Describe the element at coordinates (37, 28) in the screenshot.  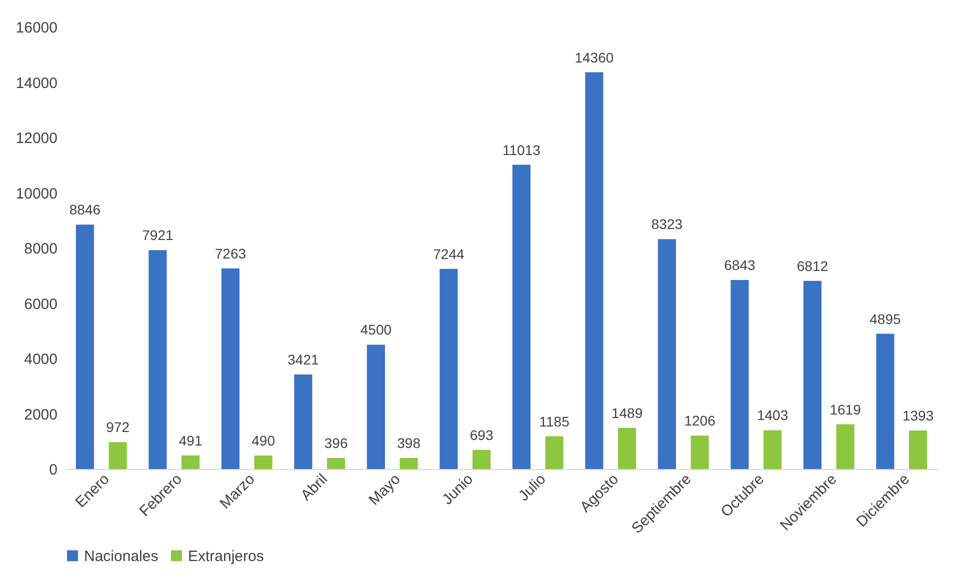
I see `y-tick-label: 16000` at that location.